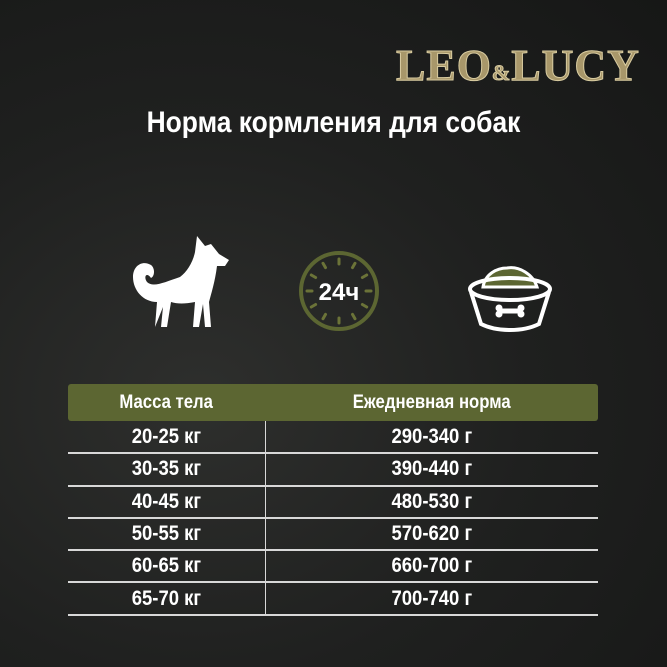 This screenshot has height=667, width=667. Describe the element at coordinates (431, 502) in the screenshot. I see `daily-norm-cell: 480-530 г` at that location.